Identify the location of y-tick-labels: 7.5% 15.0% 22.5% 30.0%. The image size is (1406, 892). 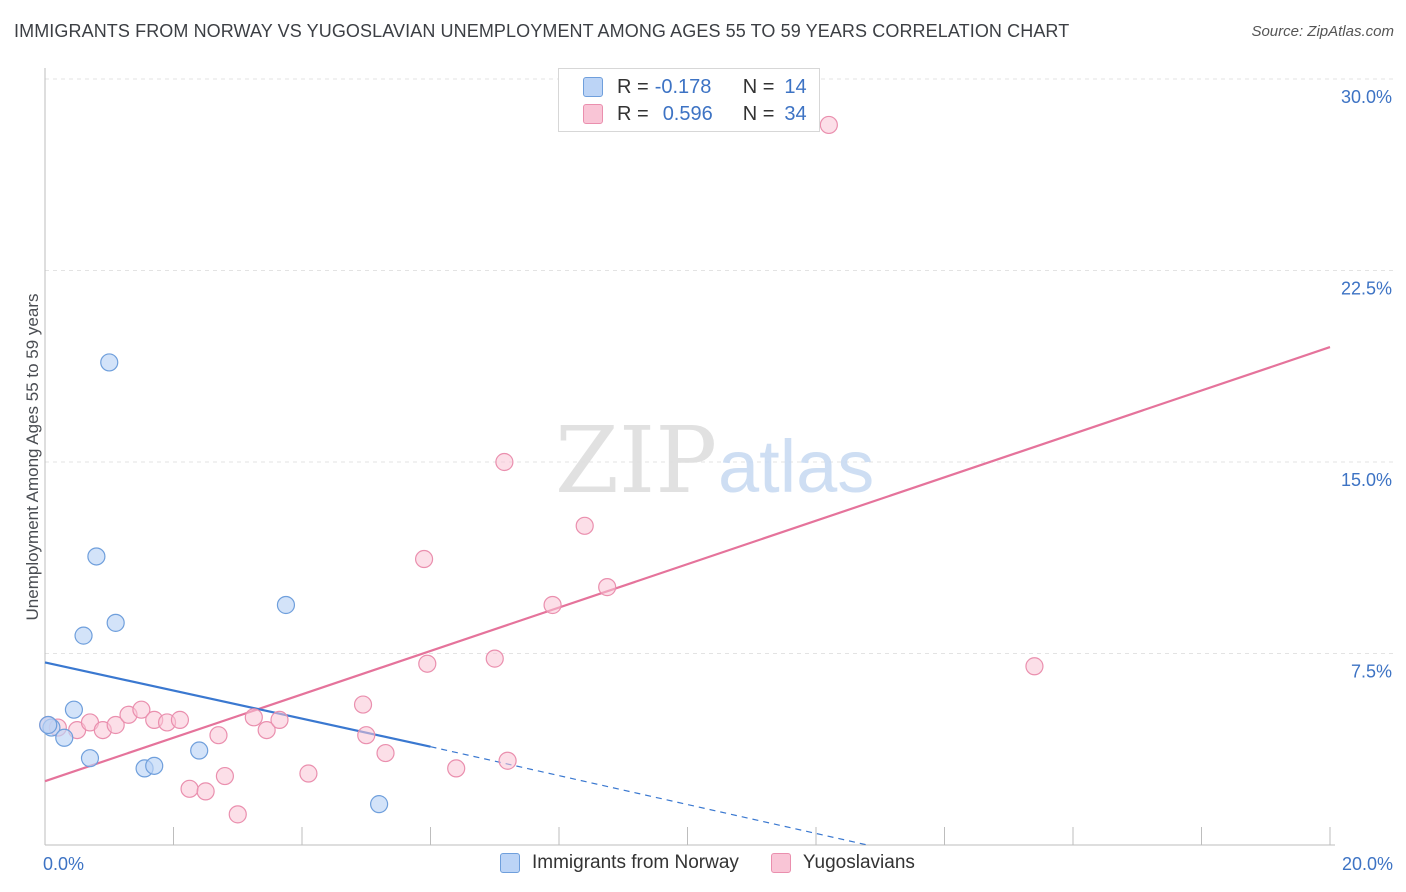
(1366, 384).